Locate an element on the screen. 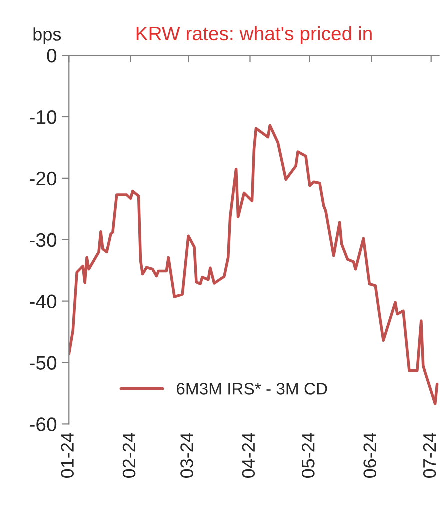 This screenshot has height=505, width=446. y-tick-label: -30 is located at coordinates (43, 240).